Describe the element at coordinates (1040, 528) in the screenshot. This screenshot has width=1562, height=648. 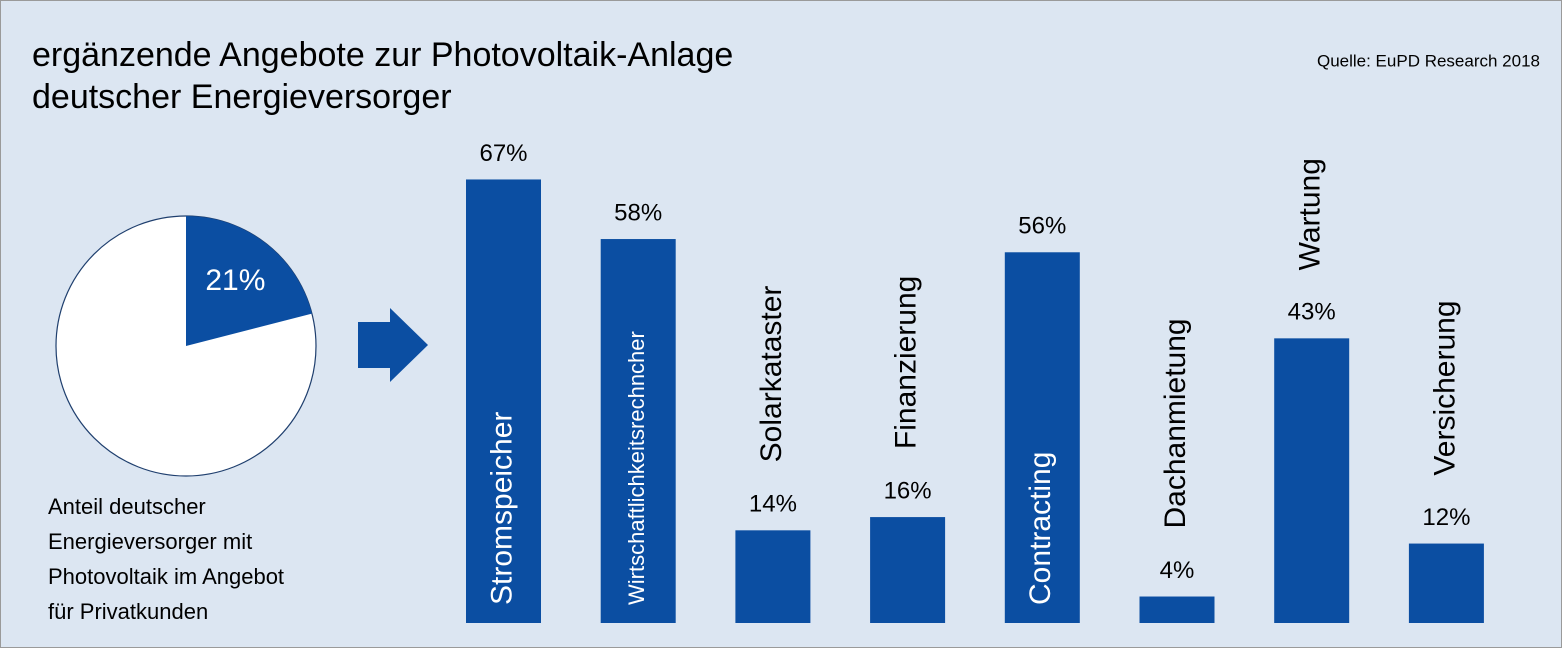
I see `category-label: Contracting` at that location.